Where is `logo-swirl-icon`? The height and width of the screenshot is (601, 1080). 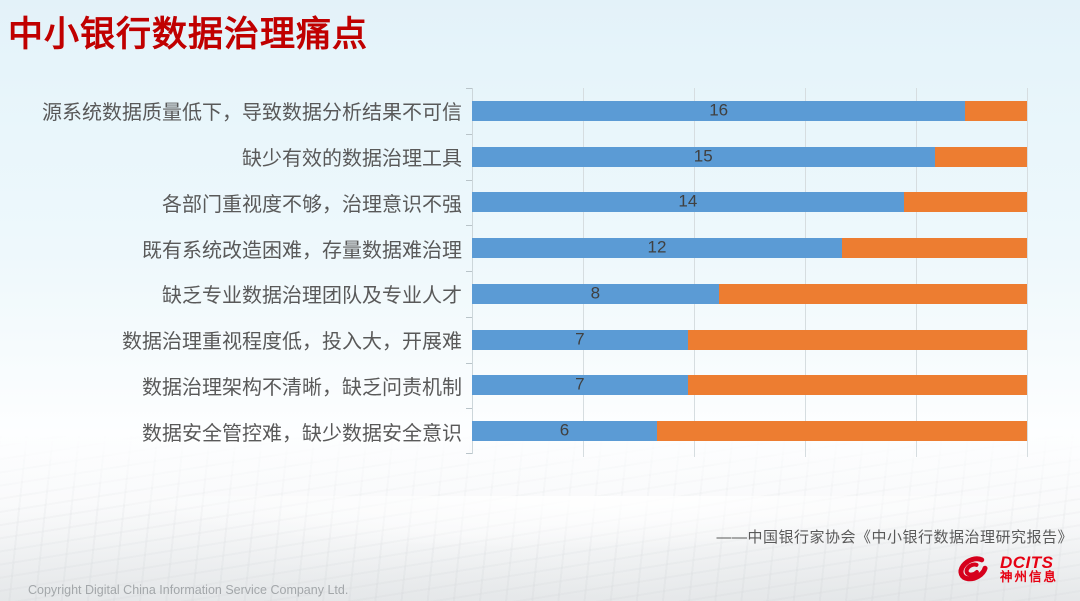
logo-swirl-icon is located at coordinates (973, 569).